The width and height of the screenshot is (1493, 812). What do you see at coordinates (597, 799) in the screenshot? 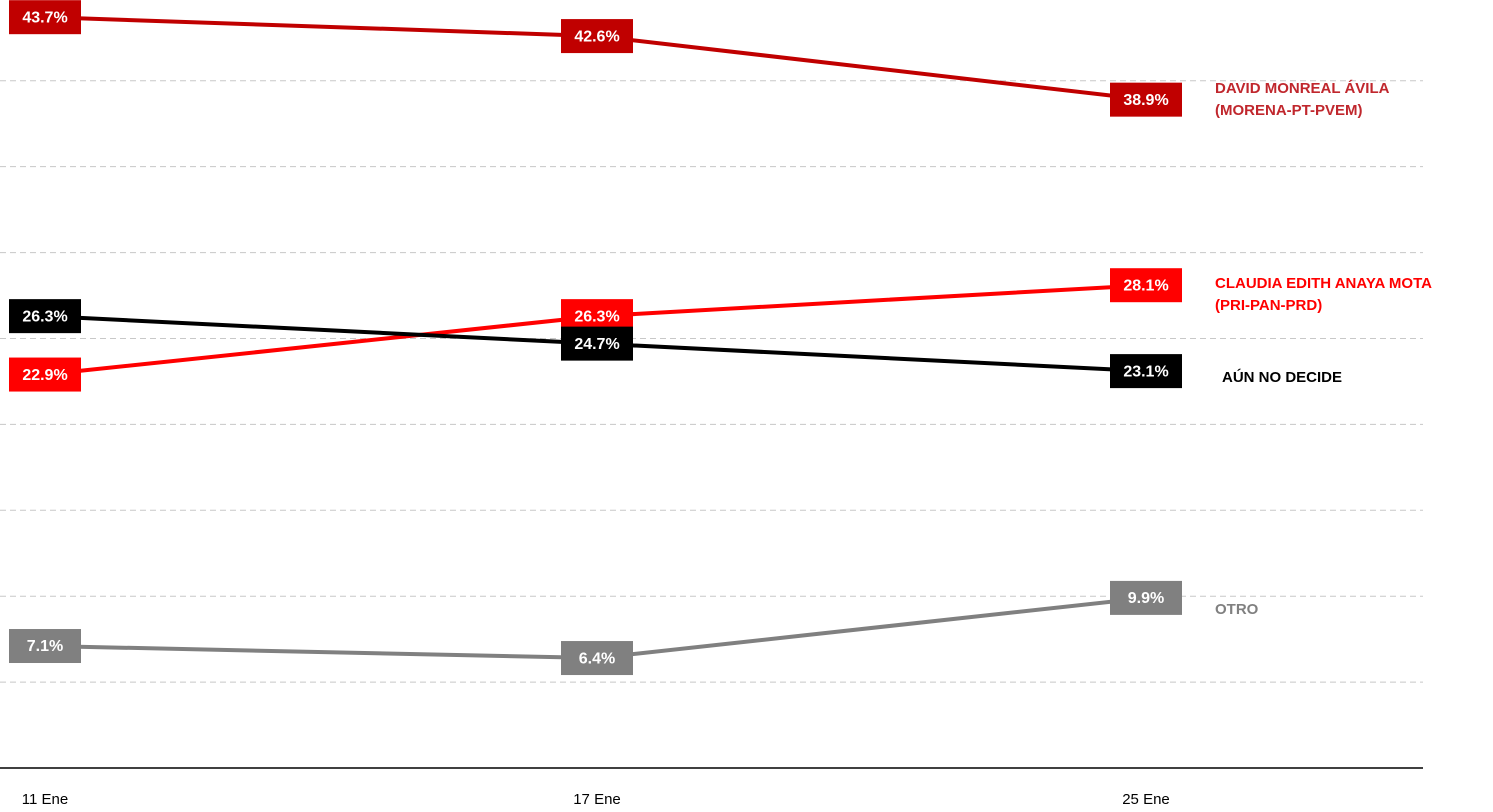
I see `x-tick-label: 17 Ene` at bounding box center [597, 799].